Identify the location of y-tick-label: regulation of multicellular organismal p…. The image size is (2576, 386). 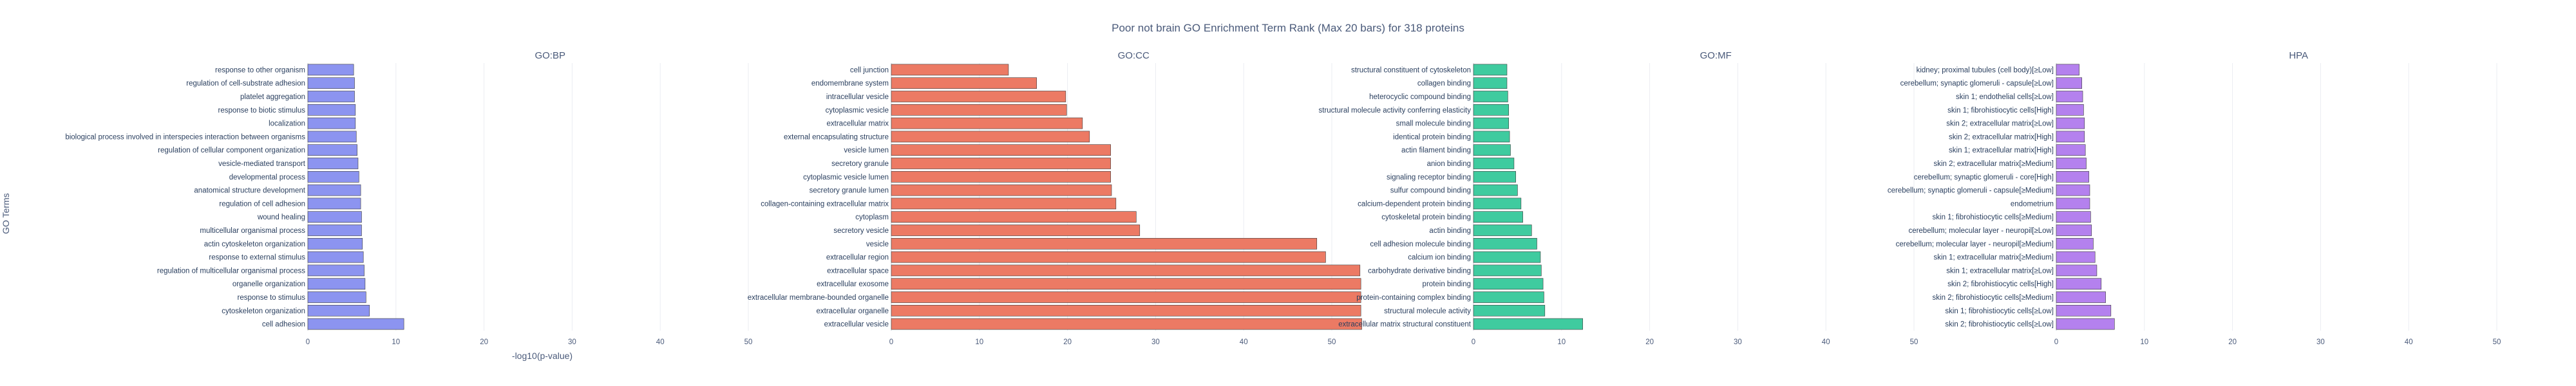
(231, 271).